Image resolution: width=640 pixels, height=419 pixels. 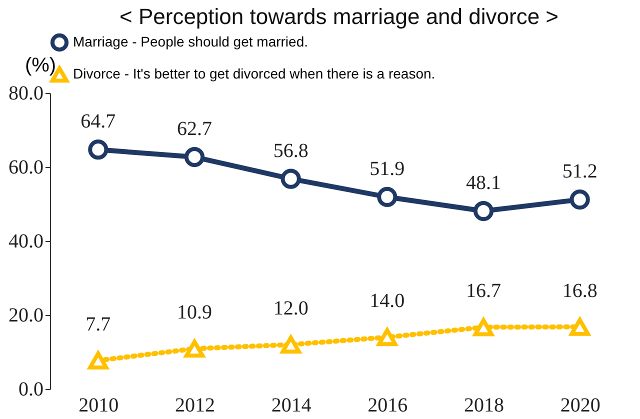 I want to click on y-tick-label: 0.0, so click(x=31, y=389).